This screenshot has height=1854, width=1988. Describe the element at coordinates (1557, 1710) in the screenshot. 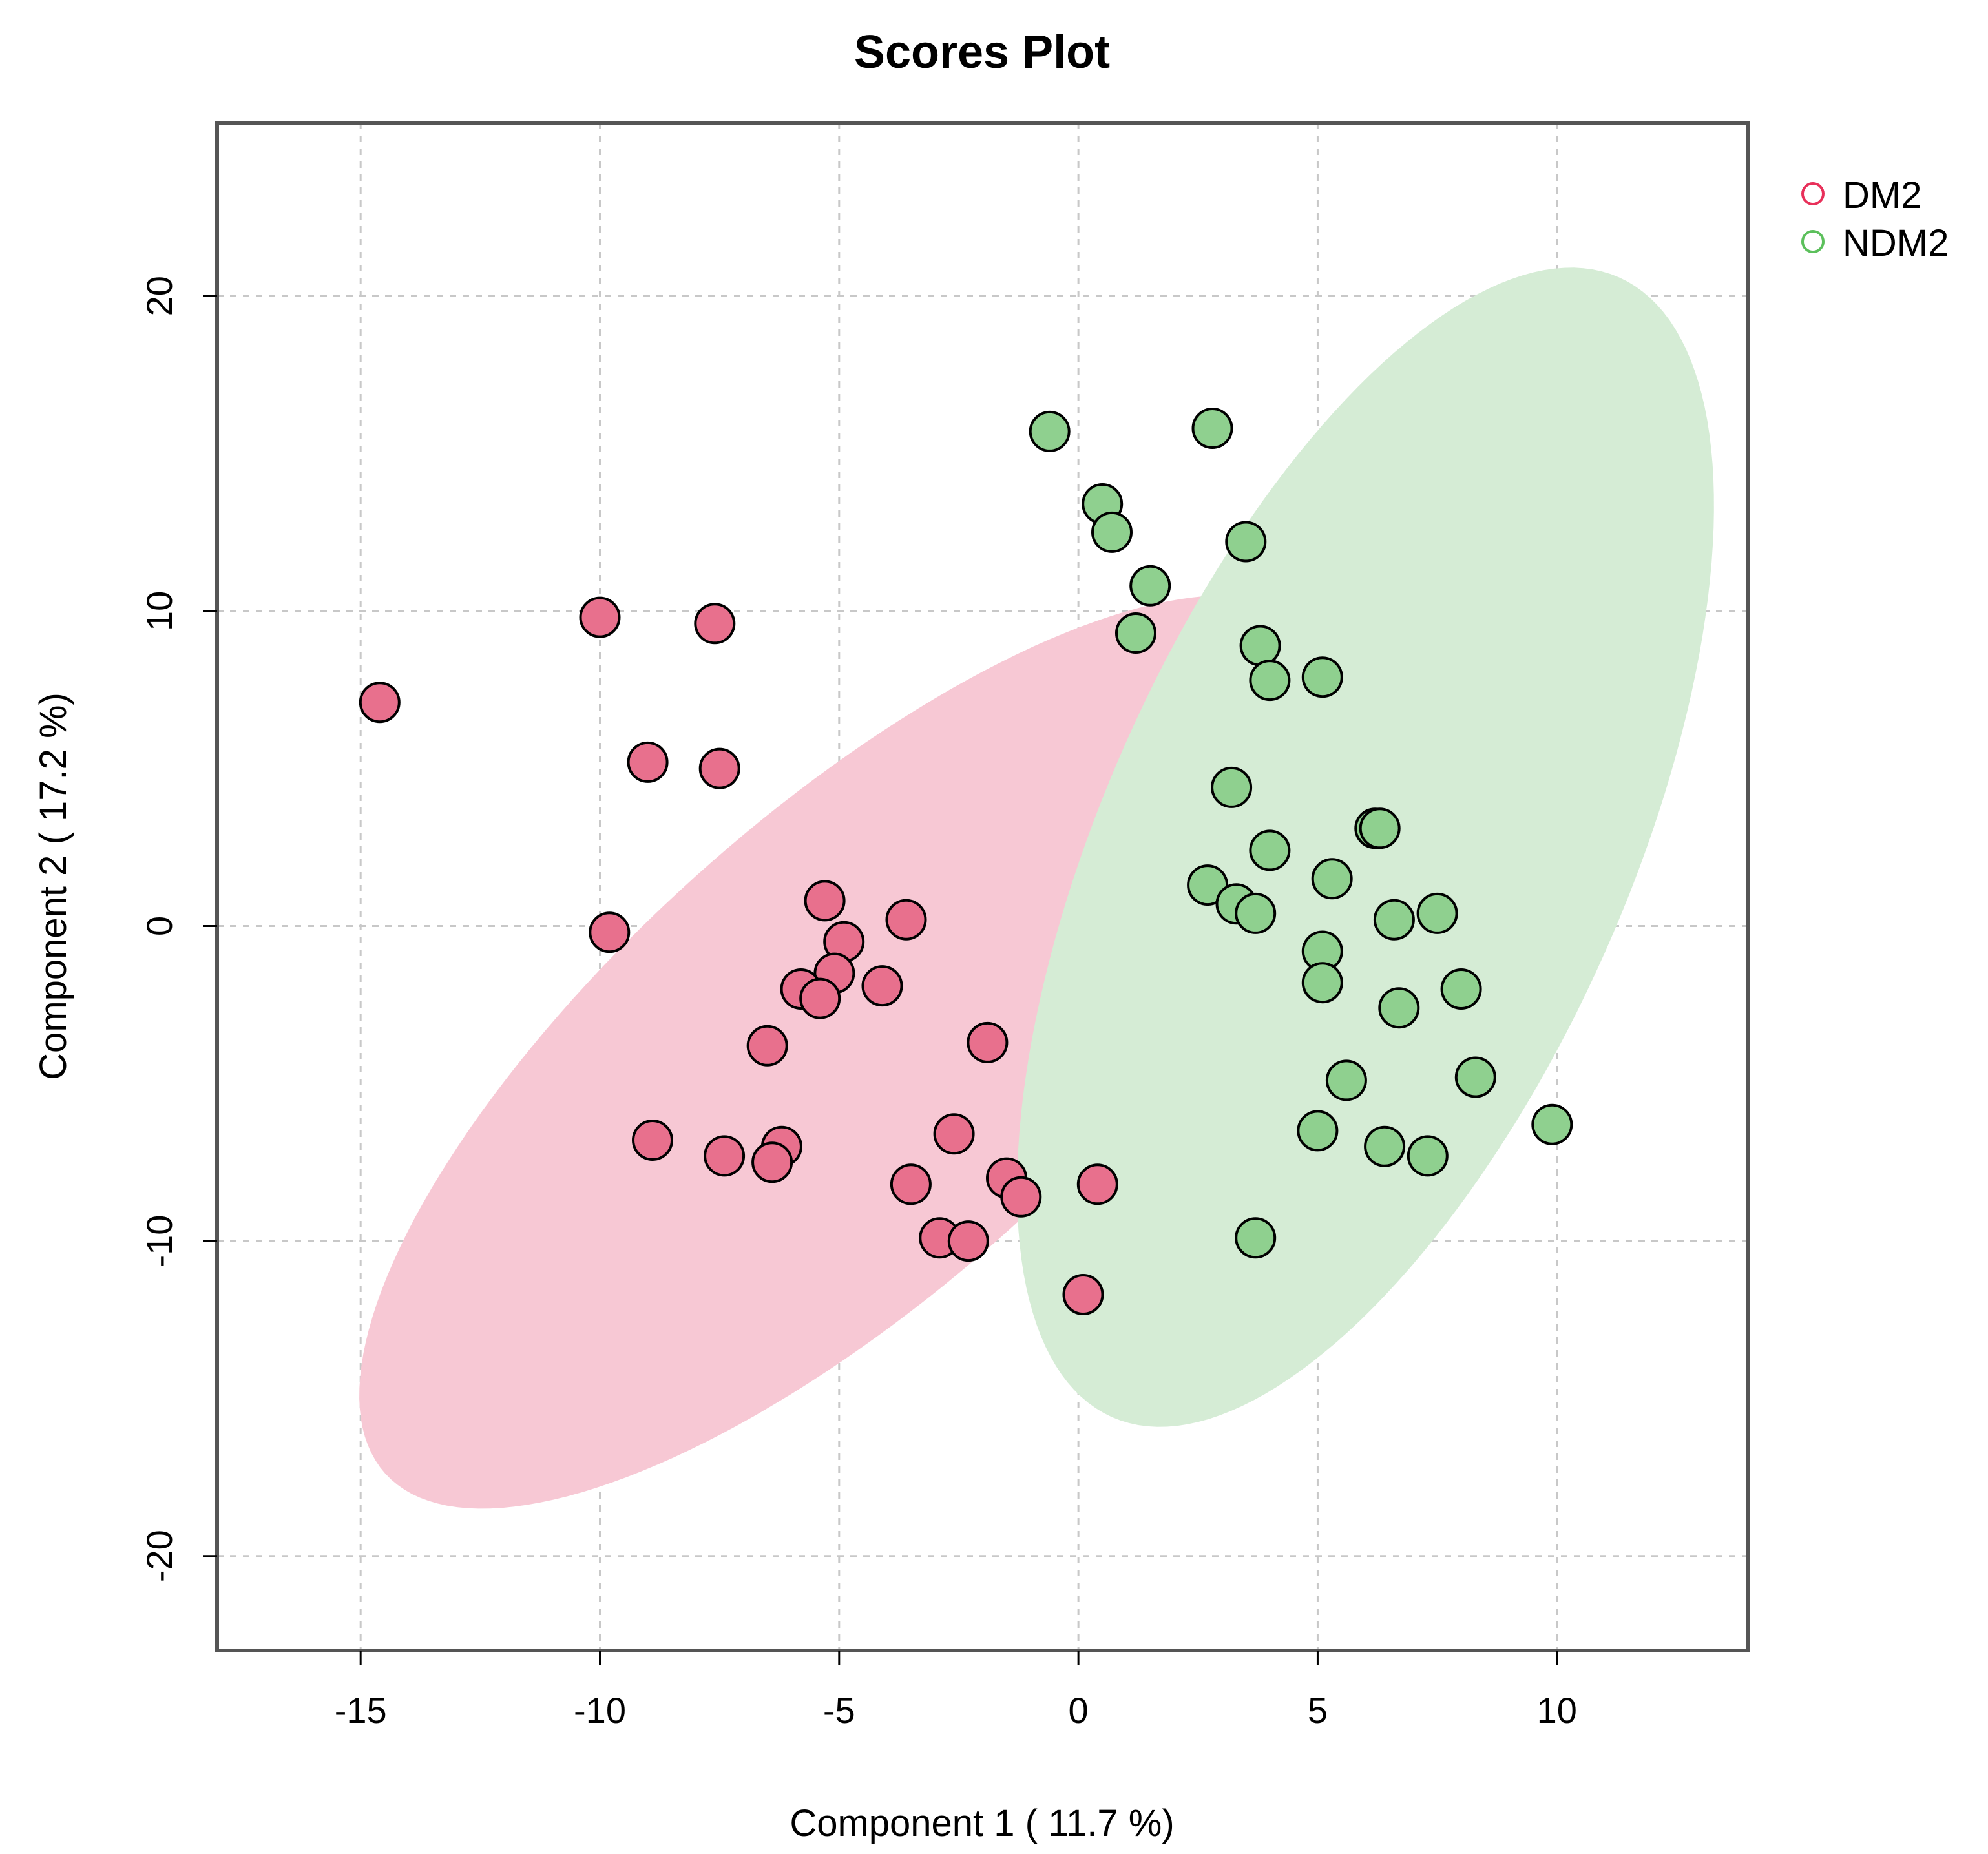

I see `x-tick-label: 10` at that location.